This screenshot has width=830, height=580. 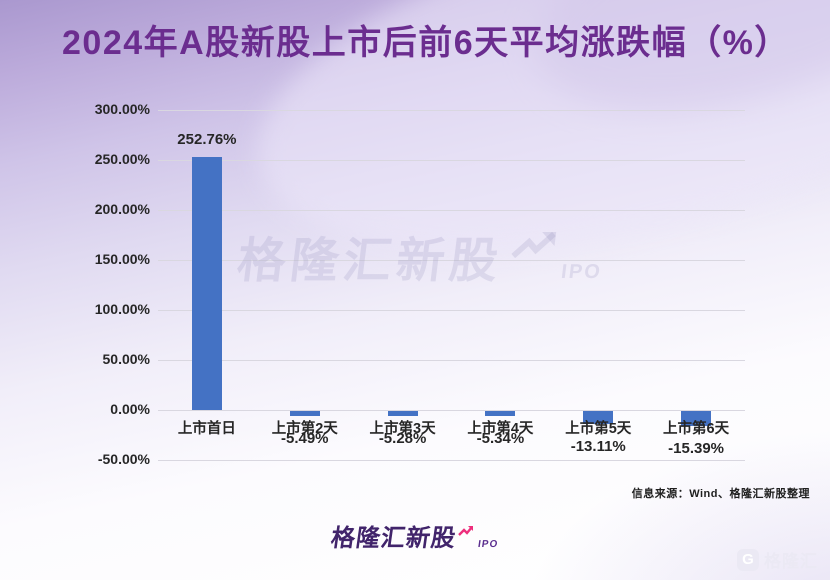 What do you see at coordinates (598, 447) in the screenshot?
I see `data-value-label: -13.11%` at bounding box center [598, 447].